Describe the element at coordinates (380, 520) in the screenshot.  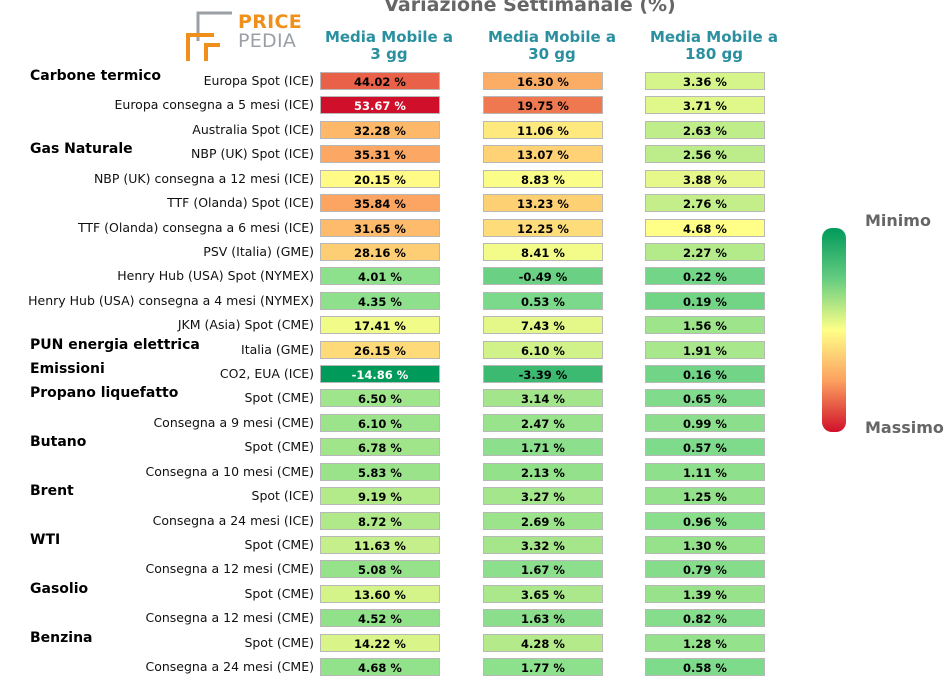
I see `value-cell: 8.72 %` at that location.